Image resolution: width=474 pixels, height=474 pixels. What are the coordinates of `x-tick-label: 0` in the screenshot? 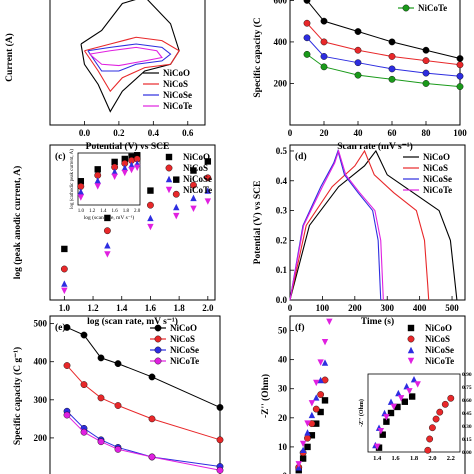 It's located at (290, 308).